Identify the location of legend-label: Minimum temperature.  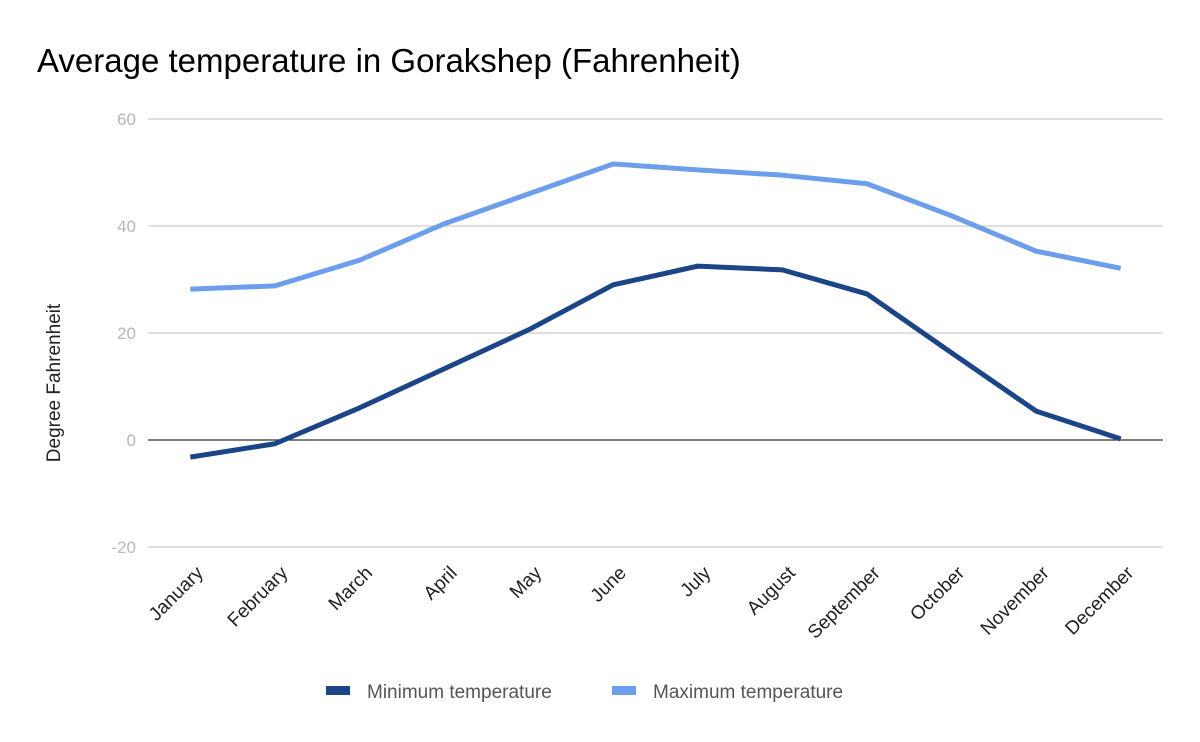
(459, 692).